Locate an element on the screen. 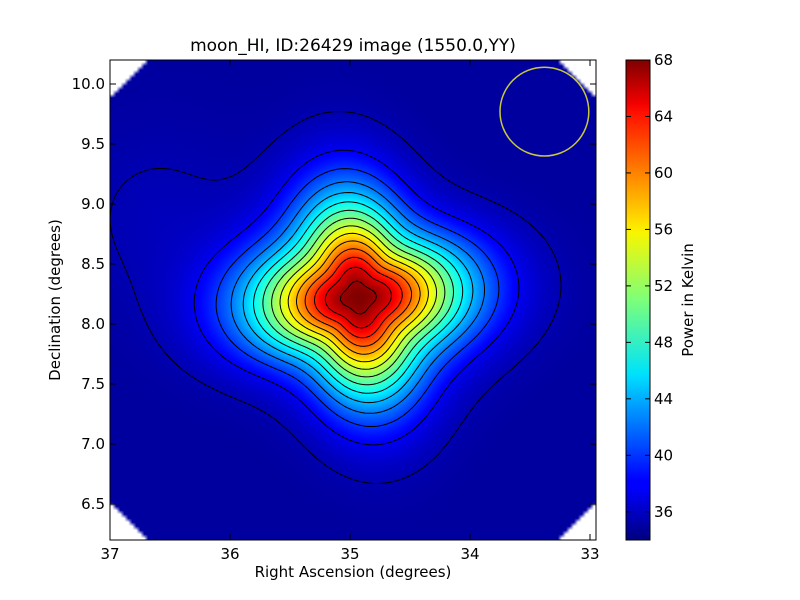 Image resolution: width=800 pixels, height=600 pixels. y-tick-label: 7.0 is located at coordinates (93, 444).